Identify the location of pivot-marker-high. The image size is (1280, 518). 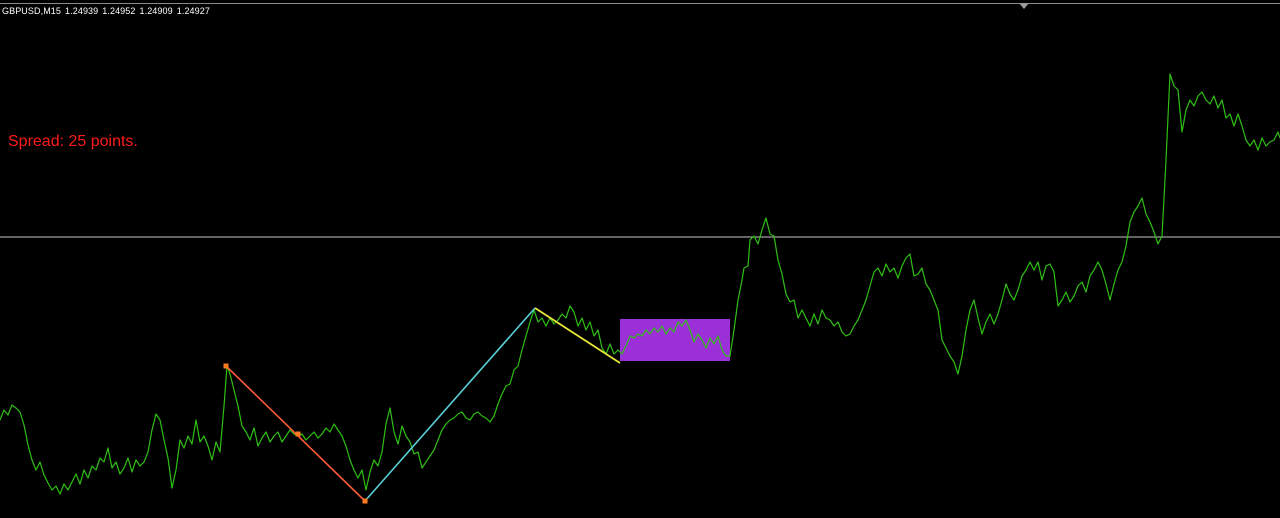
(226, 366).